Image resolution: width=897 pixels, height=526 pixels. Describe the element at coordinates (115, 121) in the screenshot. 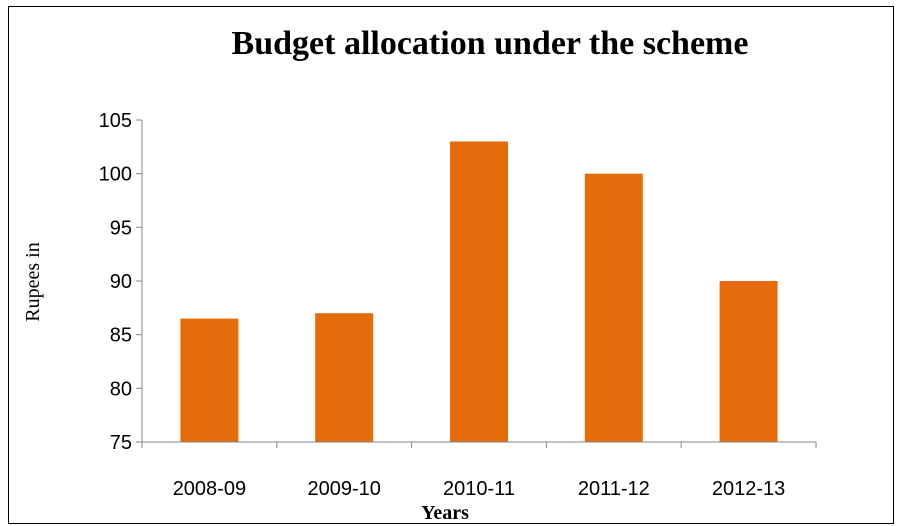

I see `y-tick-label: 105` at that location.